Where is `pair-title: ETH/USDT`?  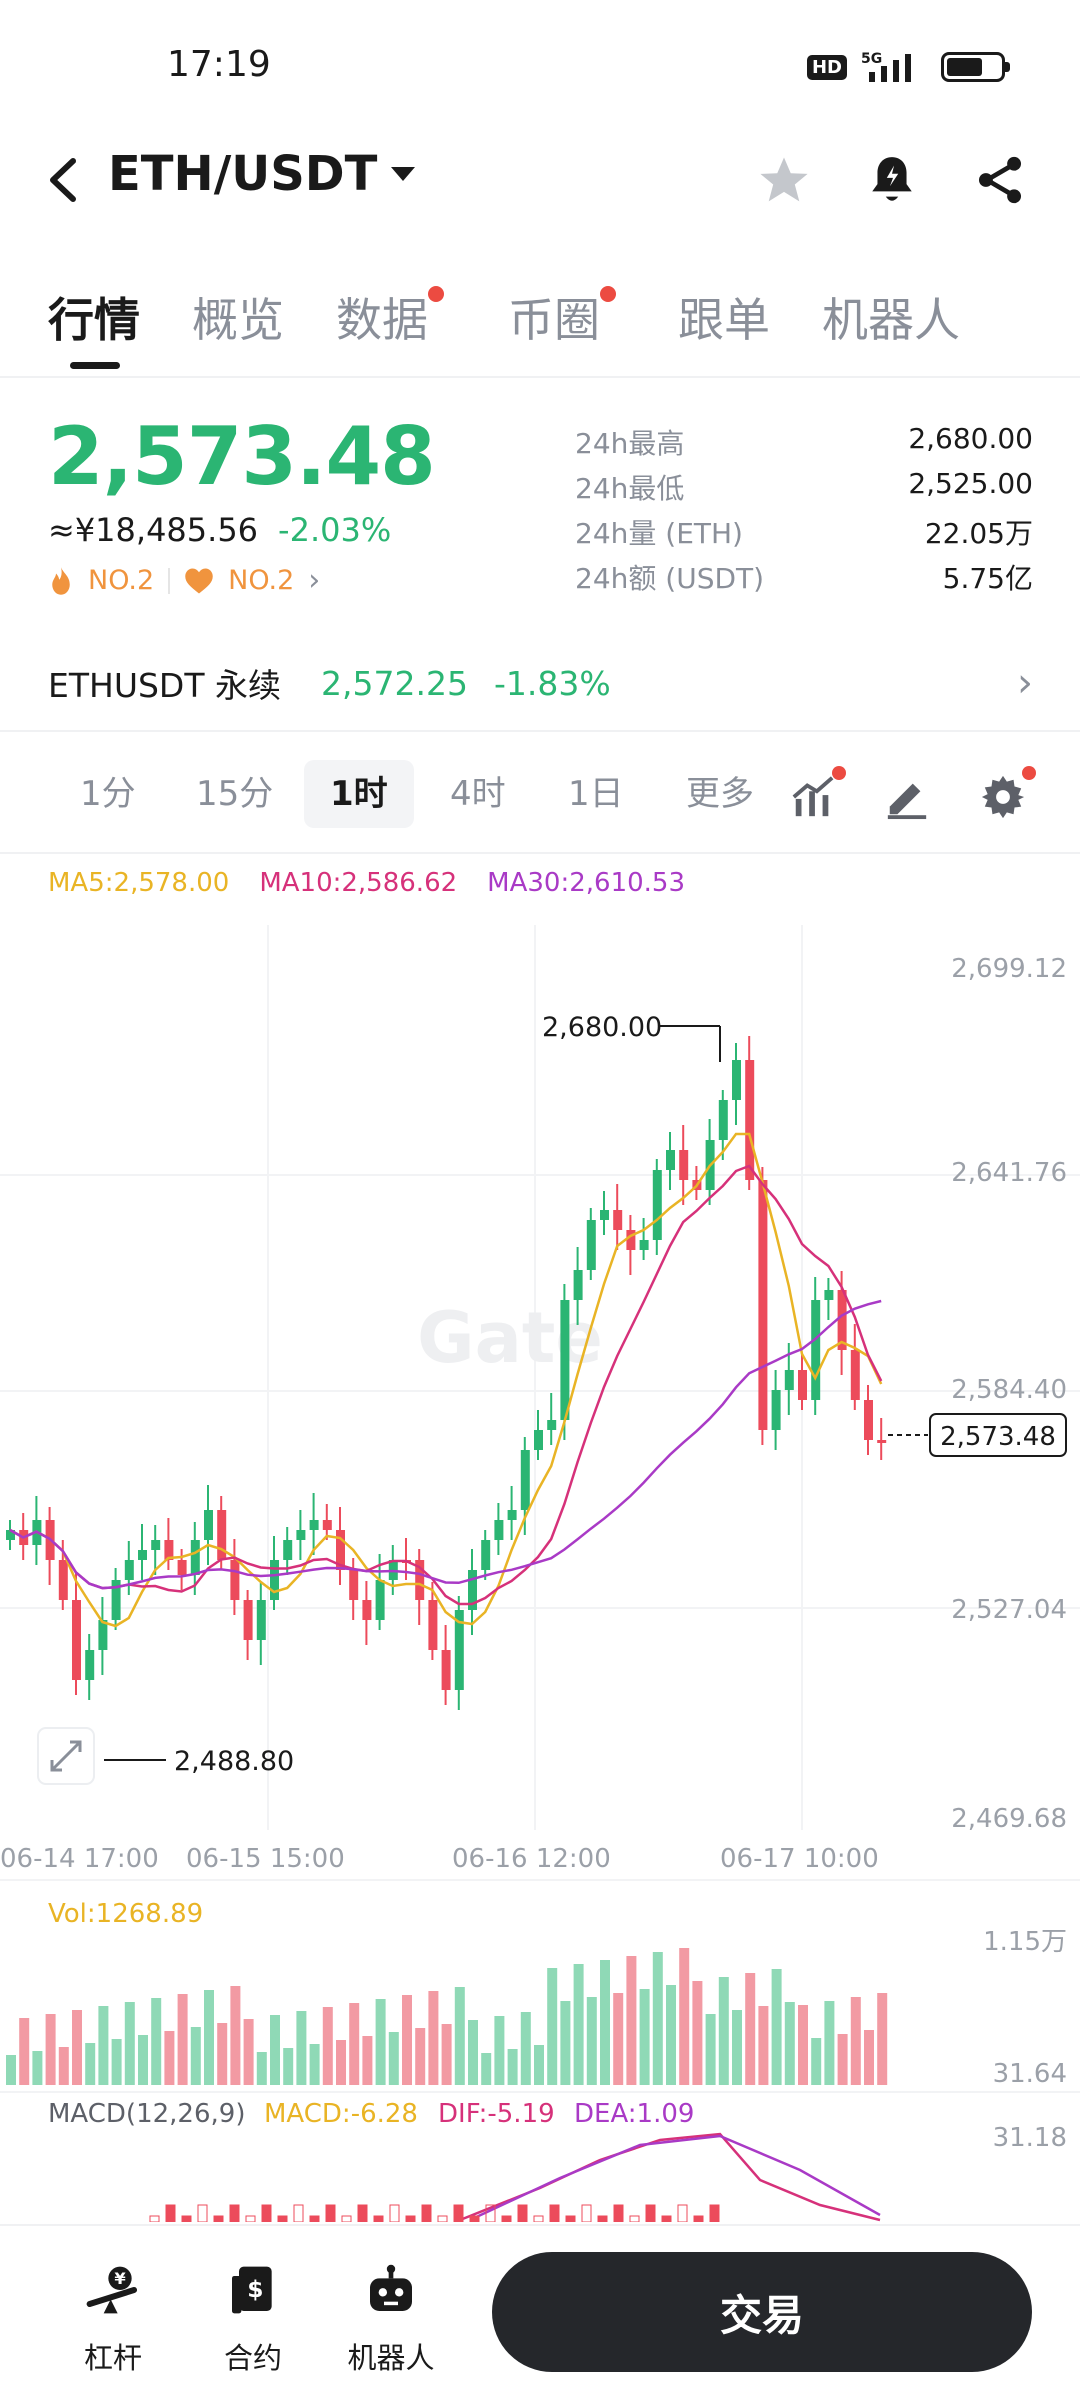 pair-title: ETH/USDT is located at coordinates (243, 174).